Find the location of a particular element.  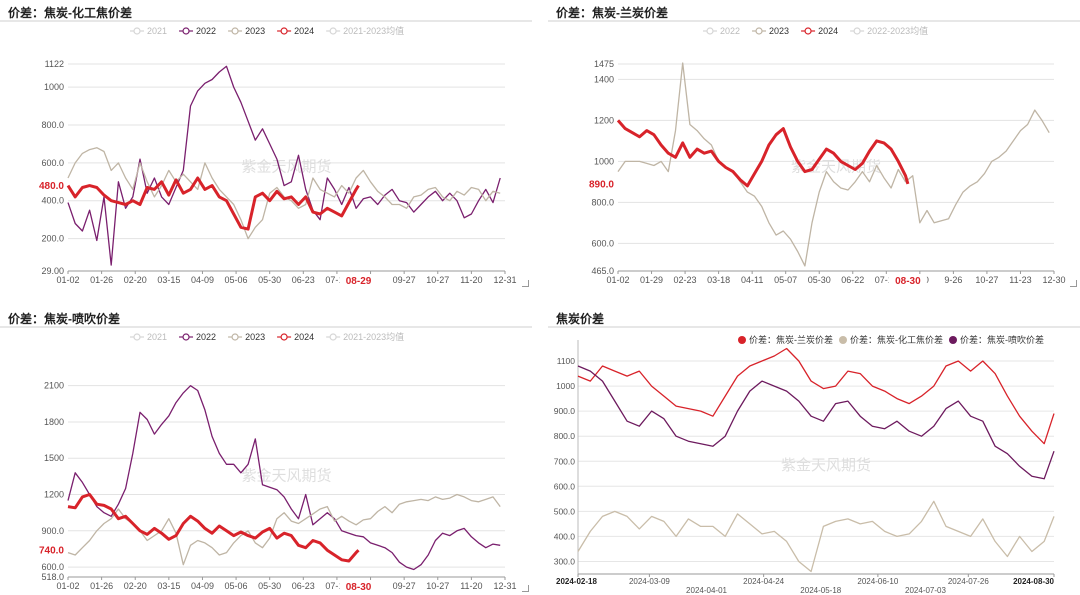

y-tick-label: 29.00 is located at coordinates (52, 271).